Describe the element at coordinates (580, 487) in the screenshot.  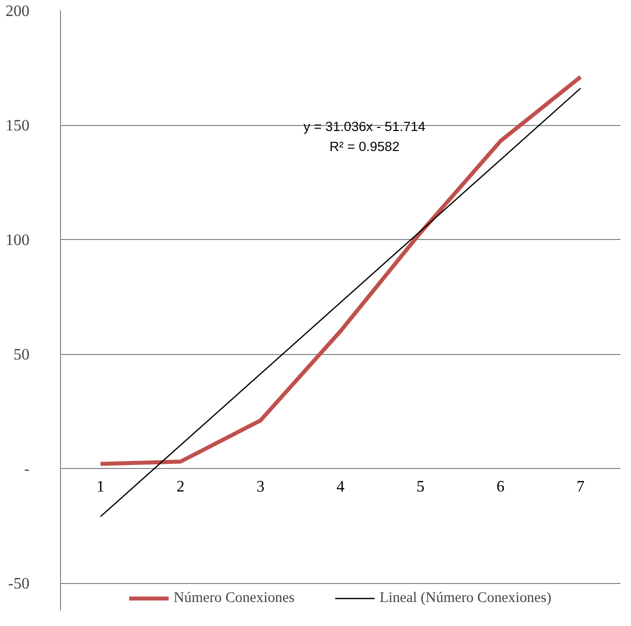
I see `x-tick-label: 7` at that location.